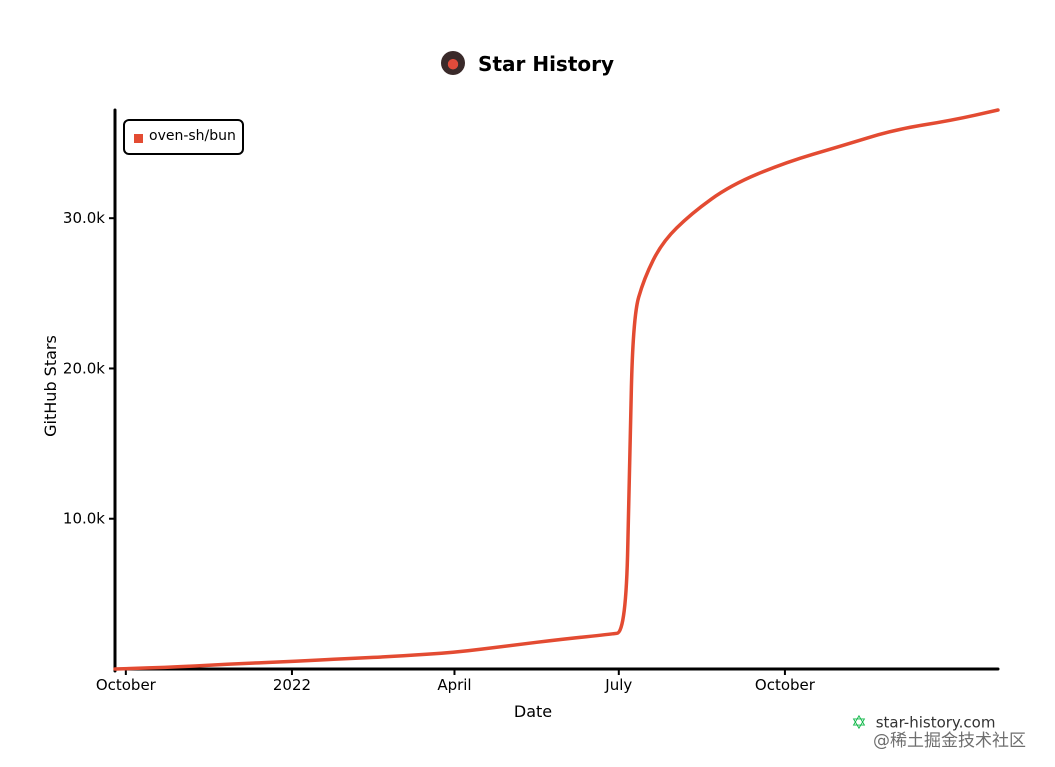 This screenshot has height=767, width=1055. What do you see at coordinates (935, 722) in the screenshot?
I see `watermark-site: star-history.com` at bounding box center [935, 722].